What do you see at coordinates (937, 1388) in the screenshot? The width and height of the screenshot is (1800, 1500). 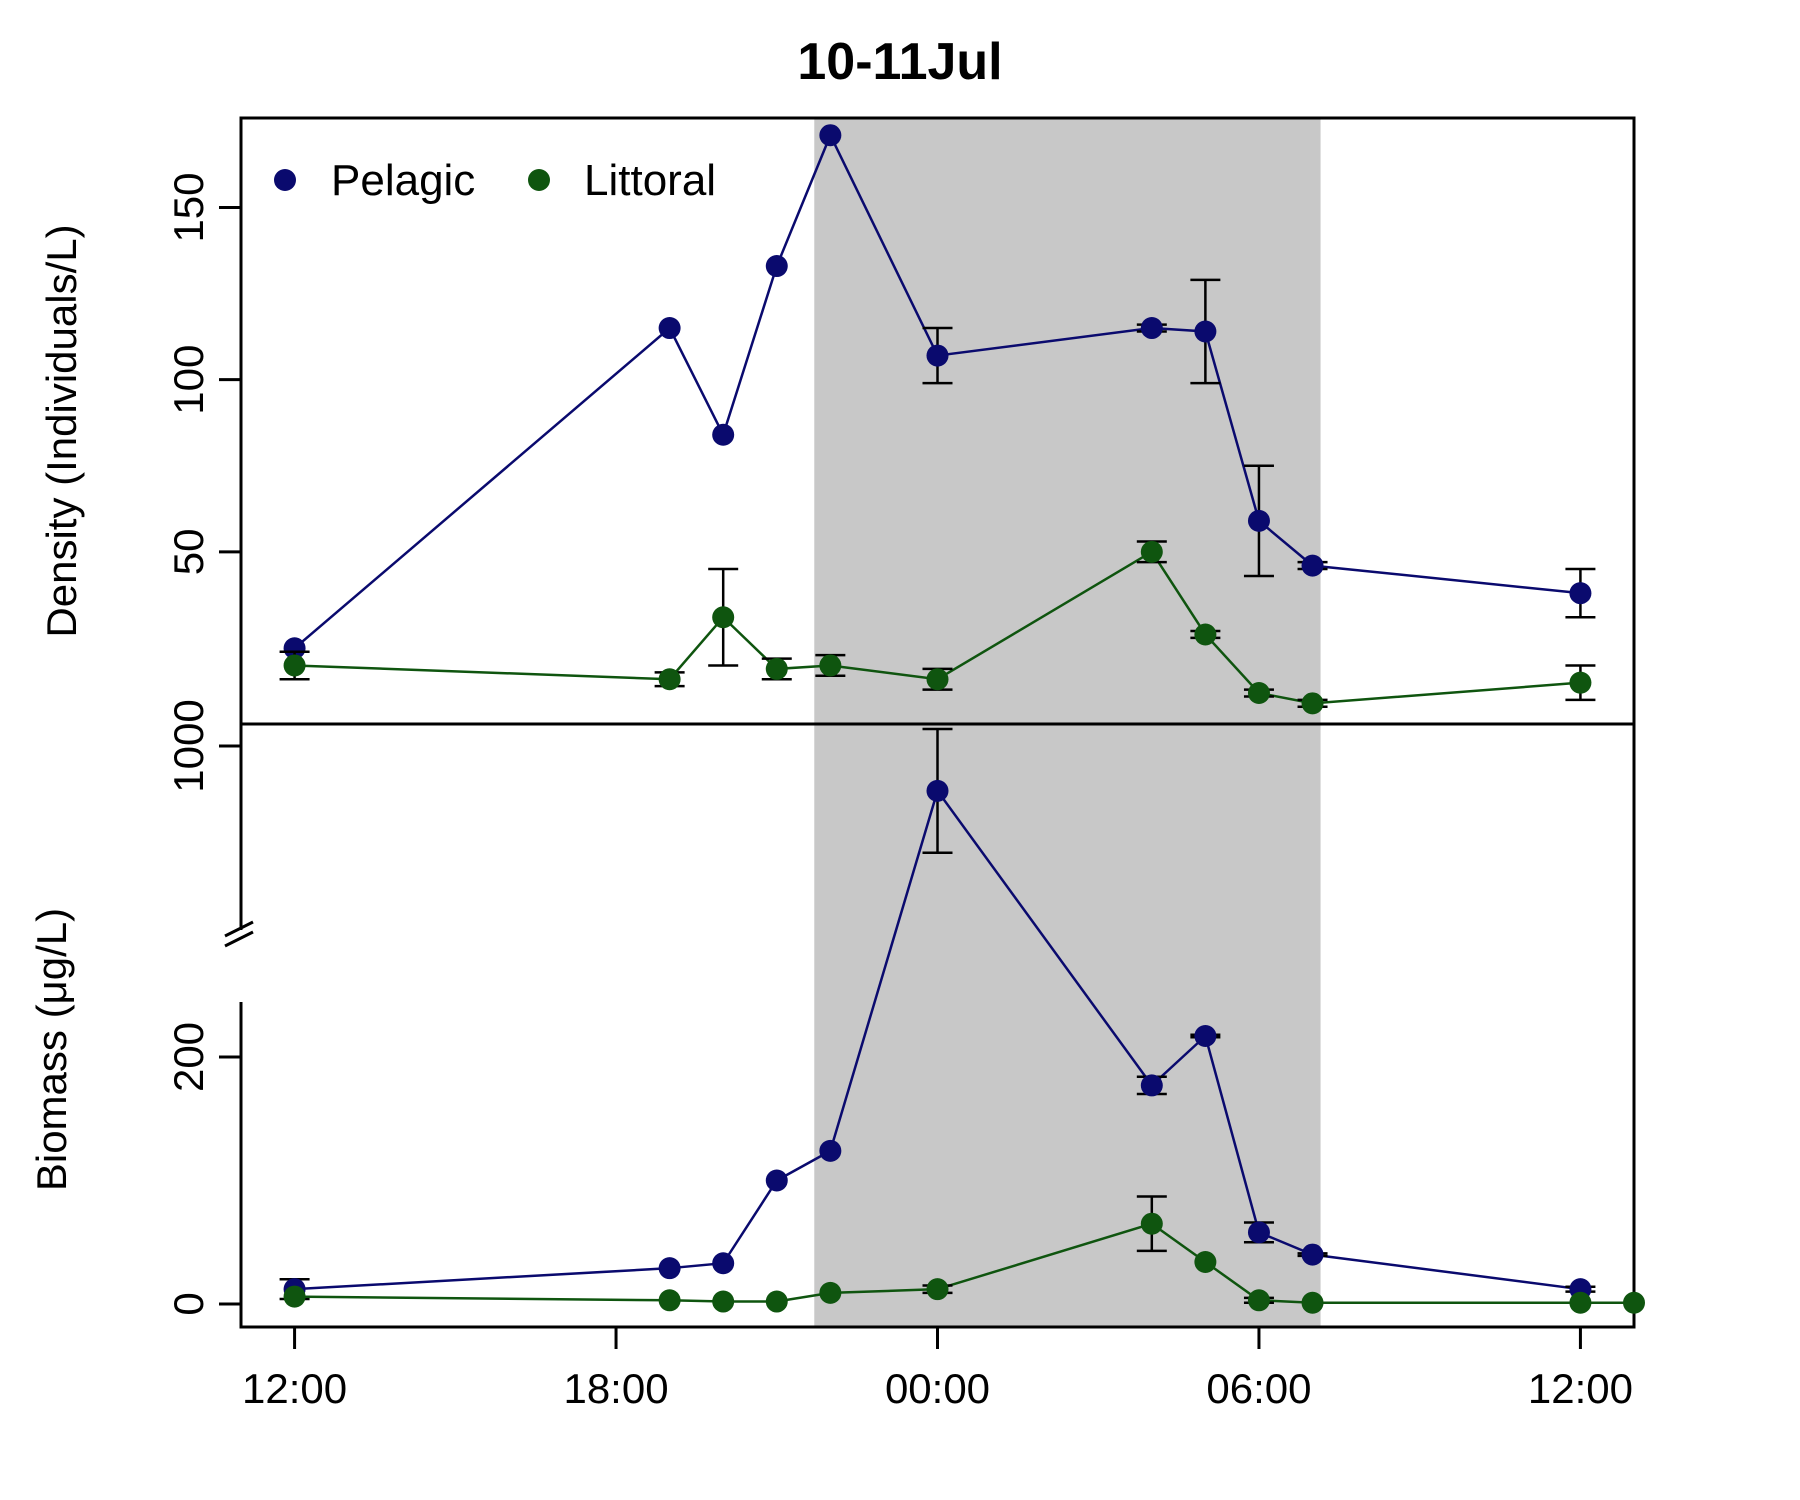 I see `x-tick-label: 00:00` at bounding box center [937, 1388].